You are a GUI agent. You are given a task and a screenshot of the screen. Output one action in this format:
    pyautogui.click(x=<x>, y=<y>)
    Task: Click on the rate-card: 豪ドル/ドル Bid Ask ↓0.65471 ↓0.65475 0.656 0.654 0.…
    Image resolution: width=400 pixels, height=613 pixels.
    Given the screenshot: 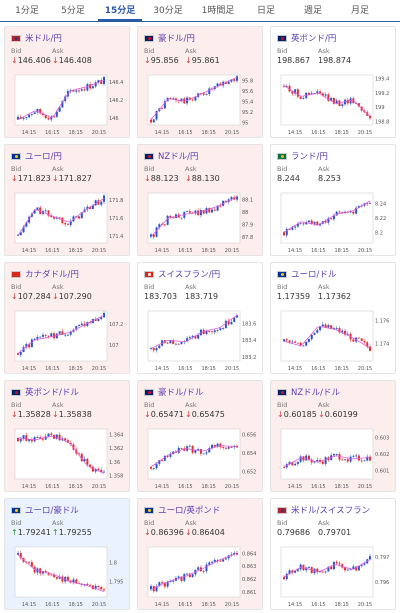 What is the action you would take?
    pyautogui.click(x=200, y=436)
    